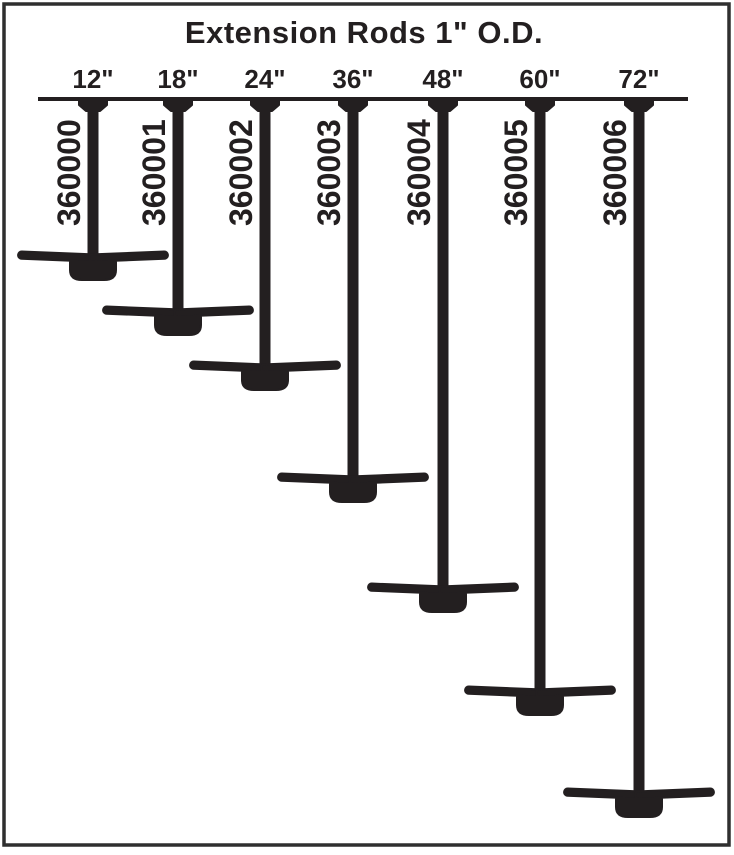 The height and width of the screenshot is (855, 734). What do you see at coordinates (353, 283) in the screenshot?
I see `rod-item: 36" 360003` at bounding box center [353, 283].